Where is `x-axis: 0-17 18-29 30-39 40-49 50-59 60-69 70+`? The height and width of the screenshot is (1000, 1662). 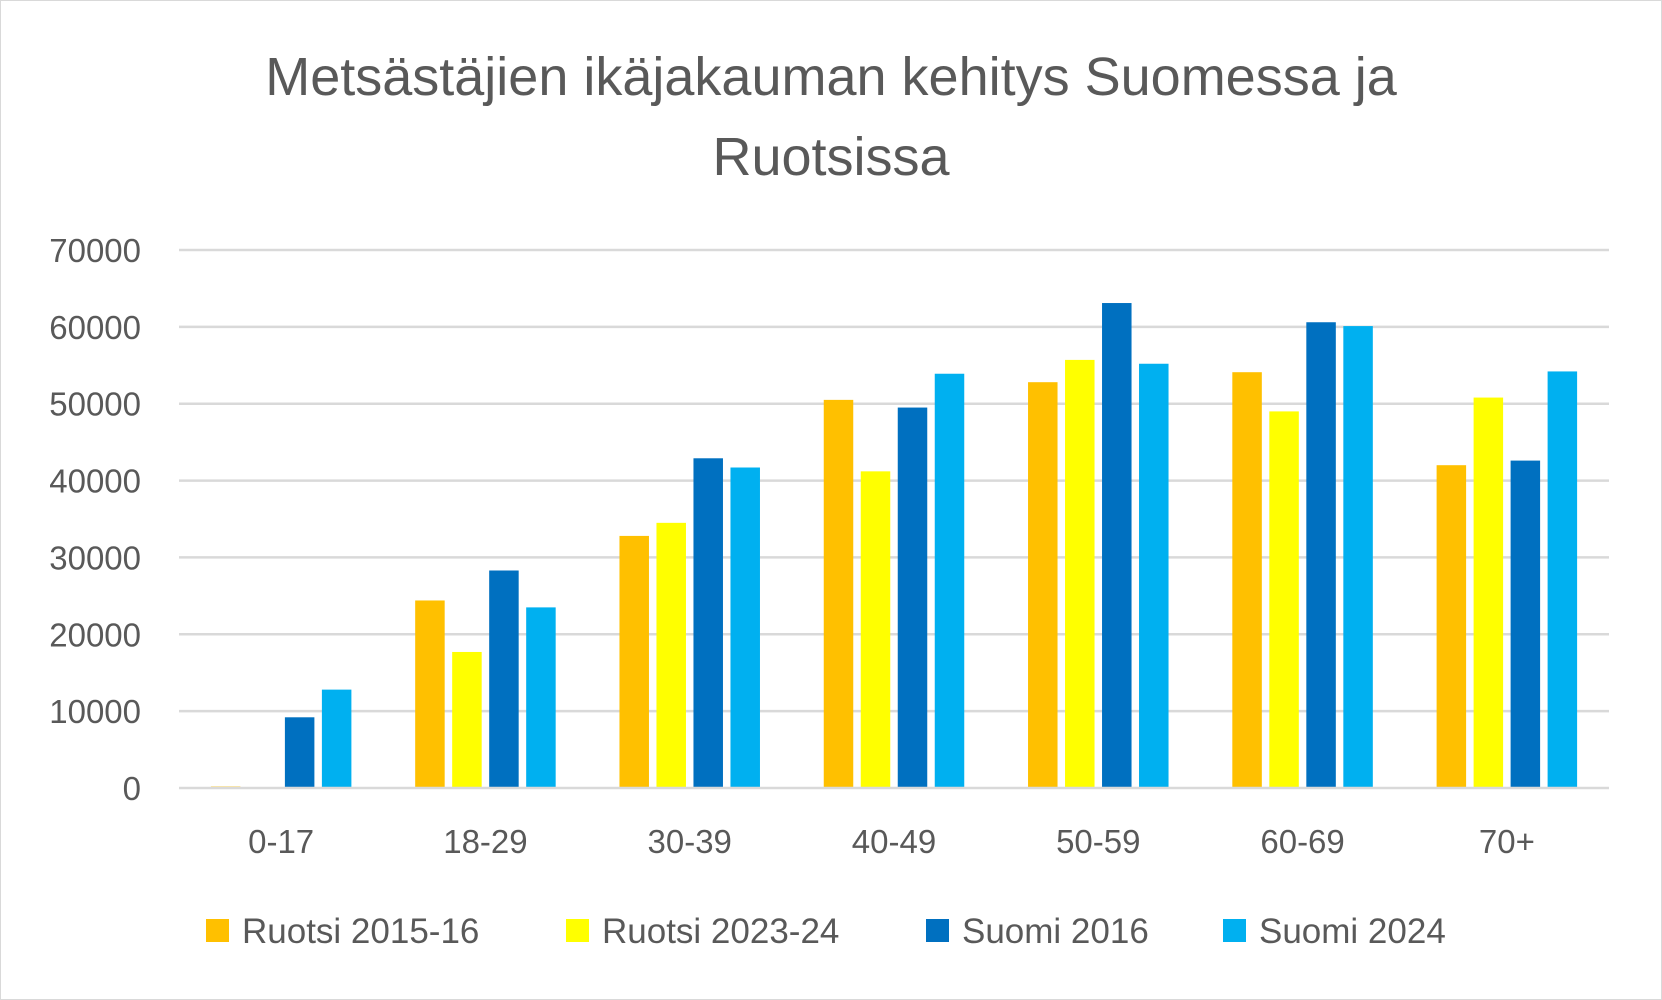 x-axis: 0-17 18-29 30-39 40-49 50-59 60-69 70+ is located at coordinates (894, 823).